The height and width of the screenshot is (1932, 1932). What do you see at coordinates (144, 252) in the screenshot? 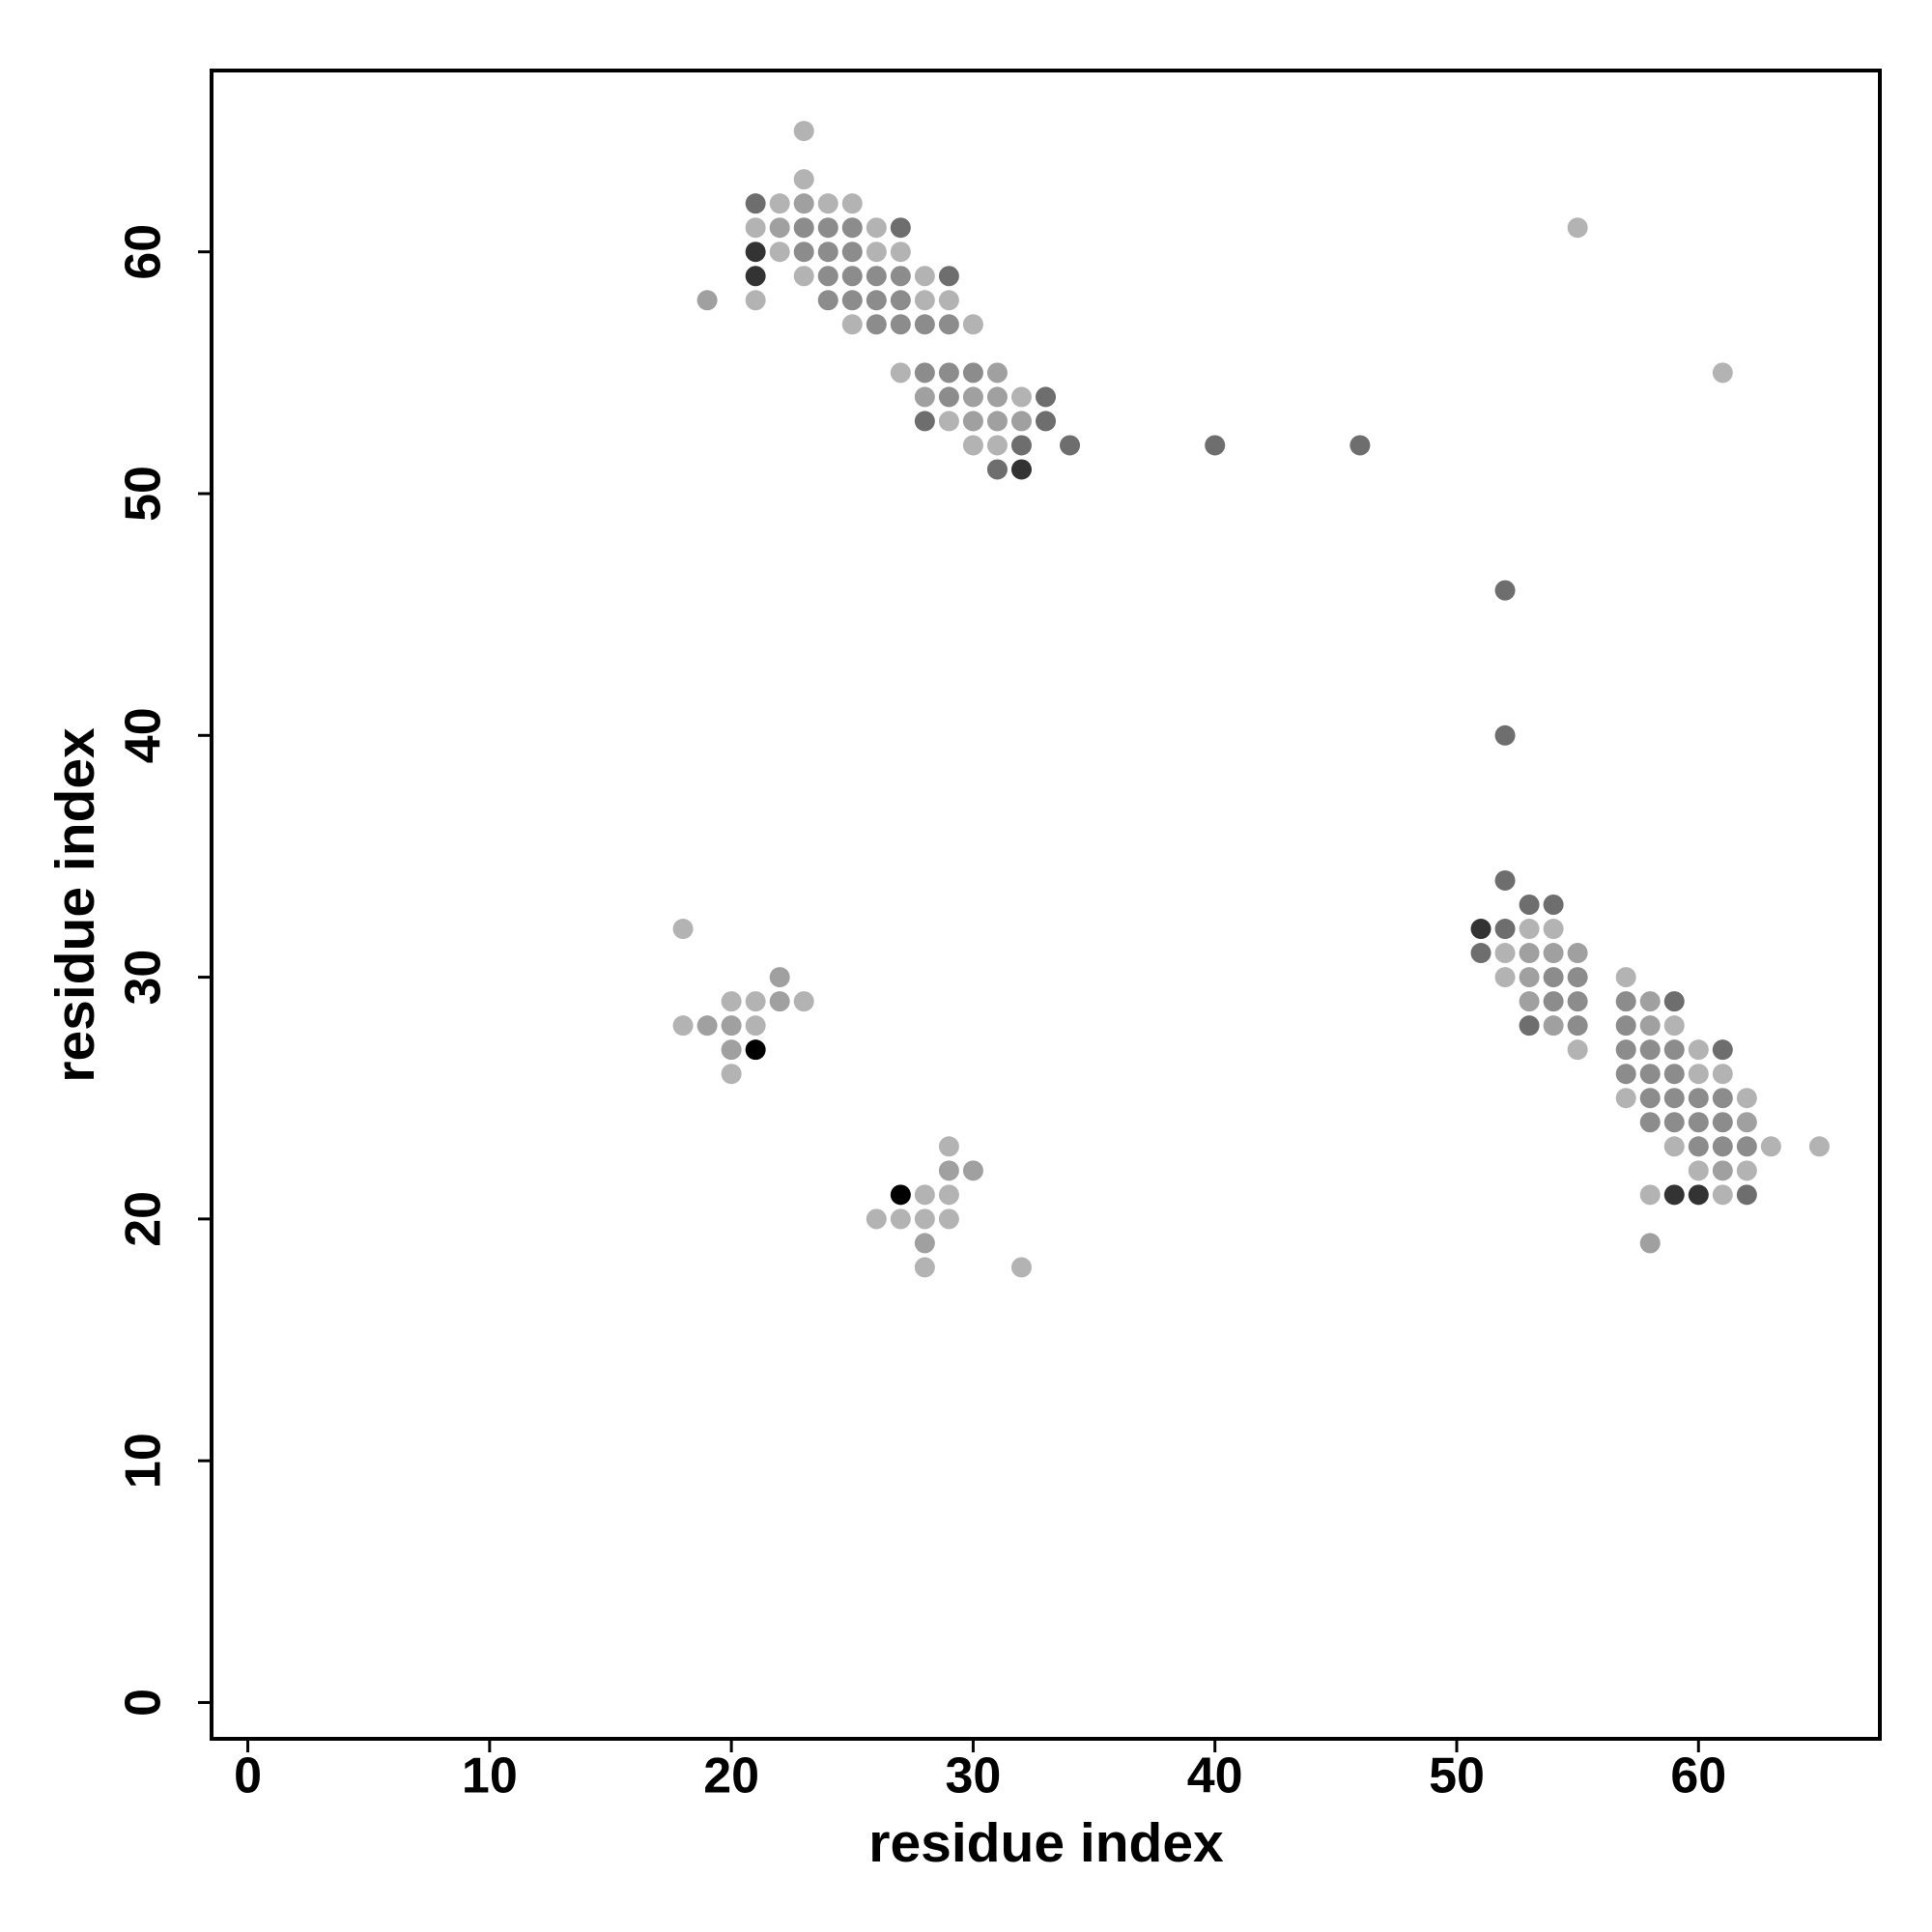
I see `y-tick-label: 60` at bounding box center [144, 252].